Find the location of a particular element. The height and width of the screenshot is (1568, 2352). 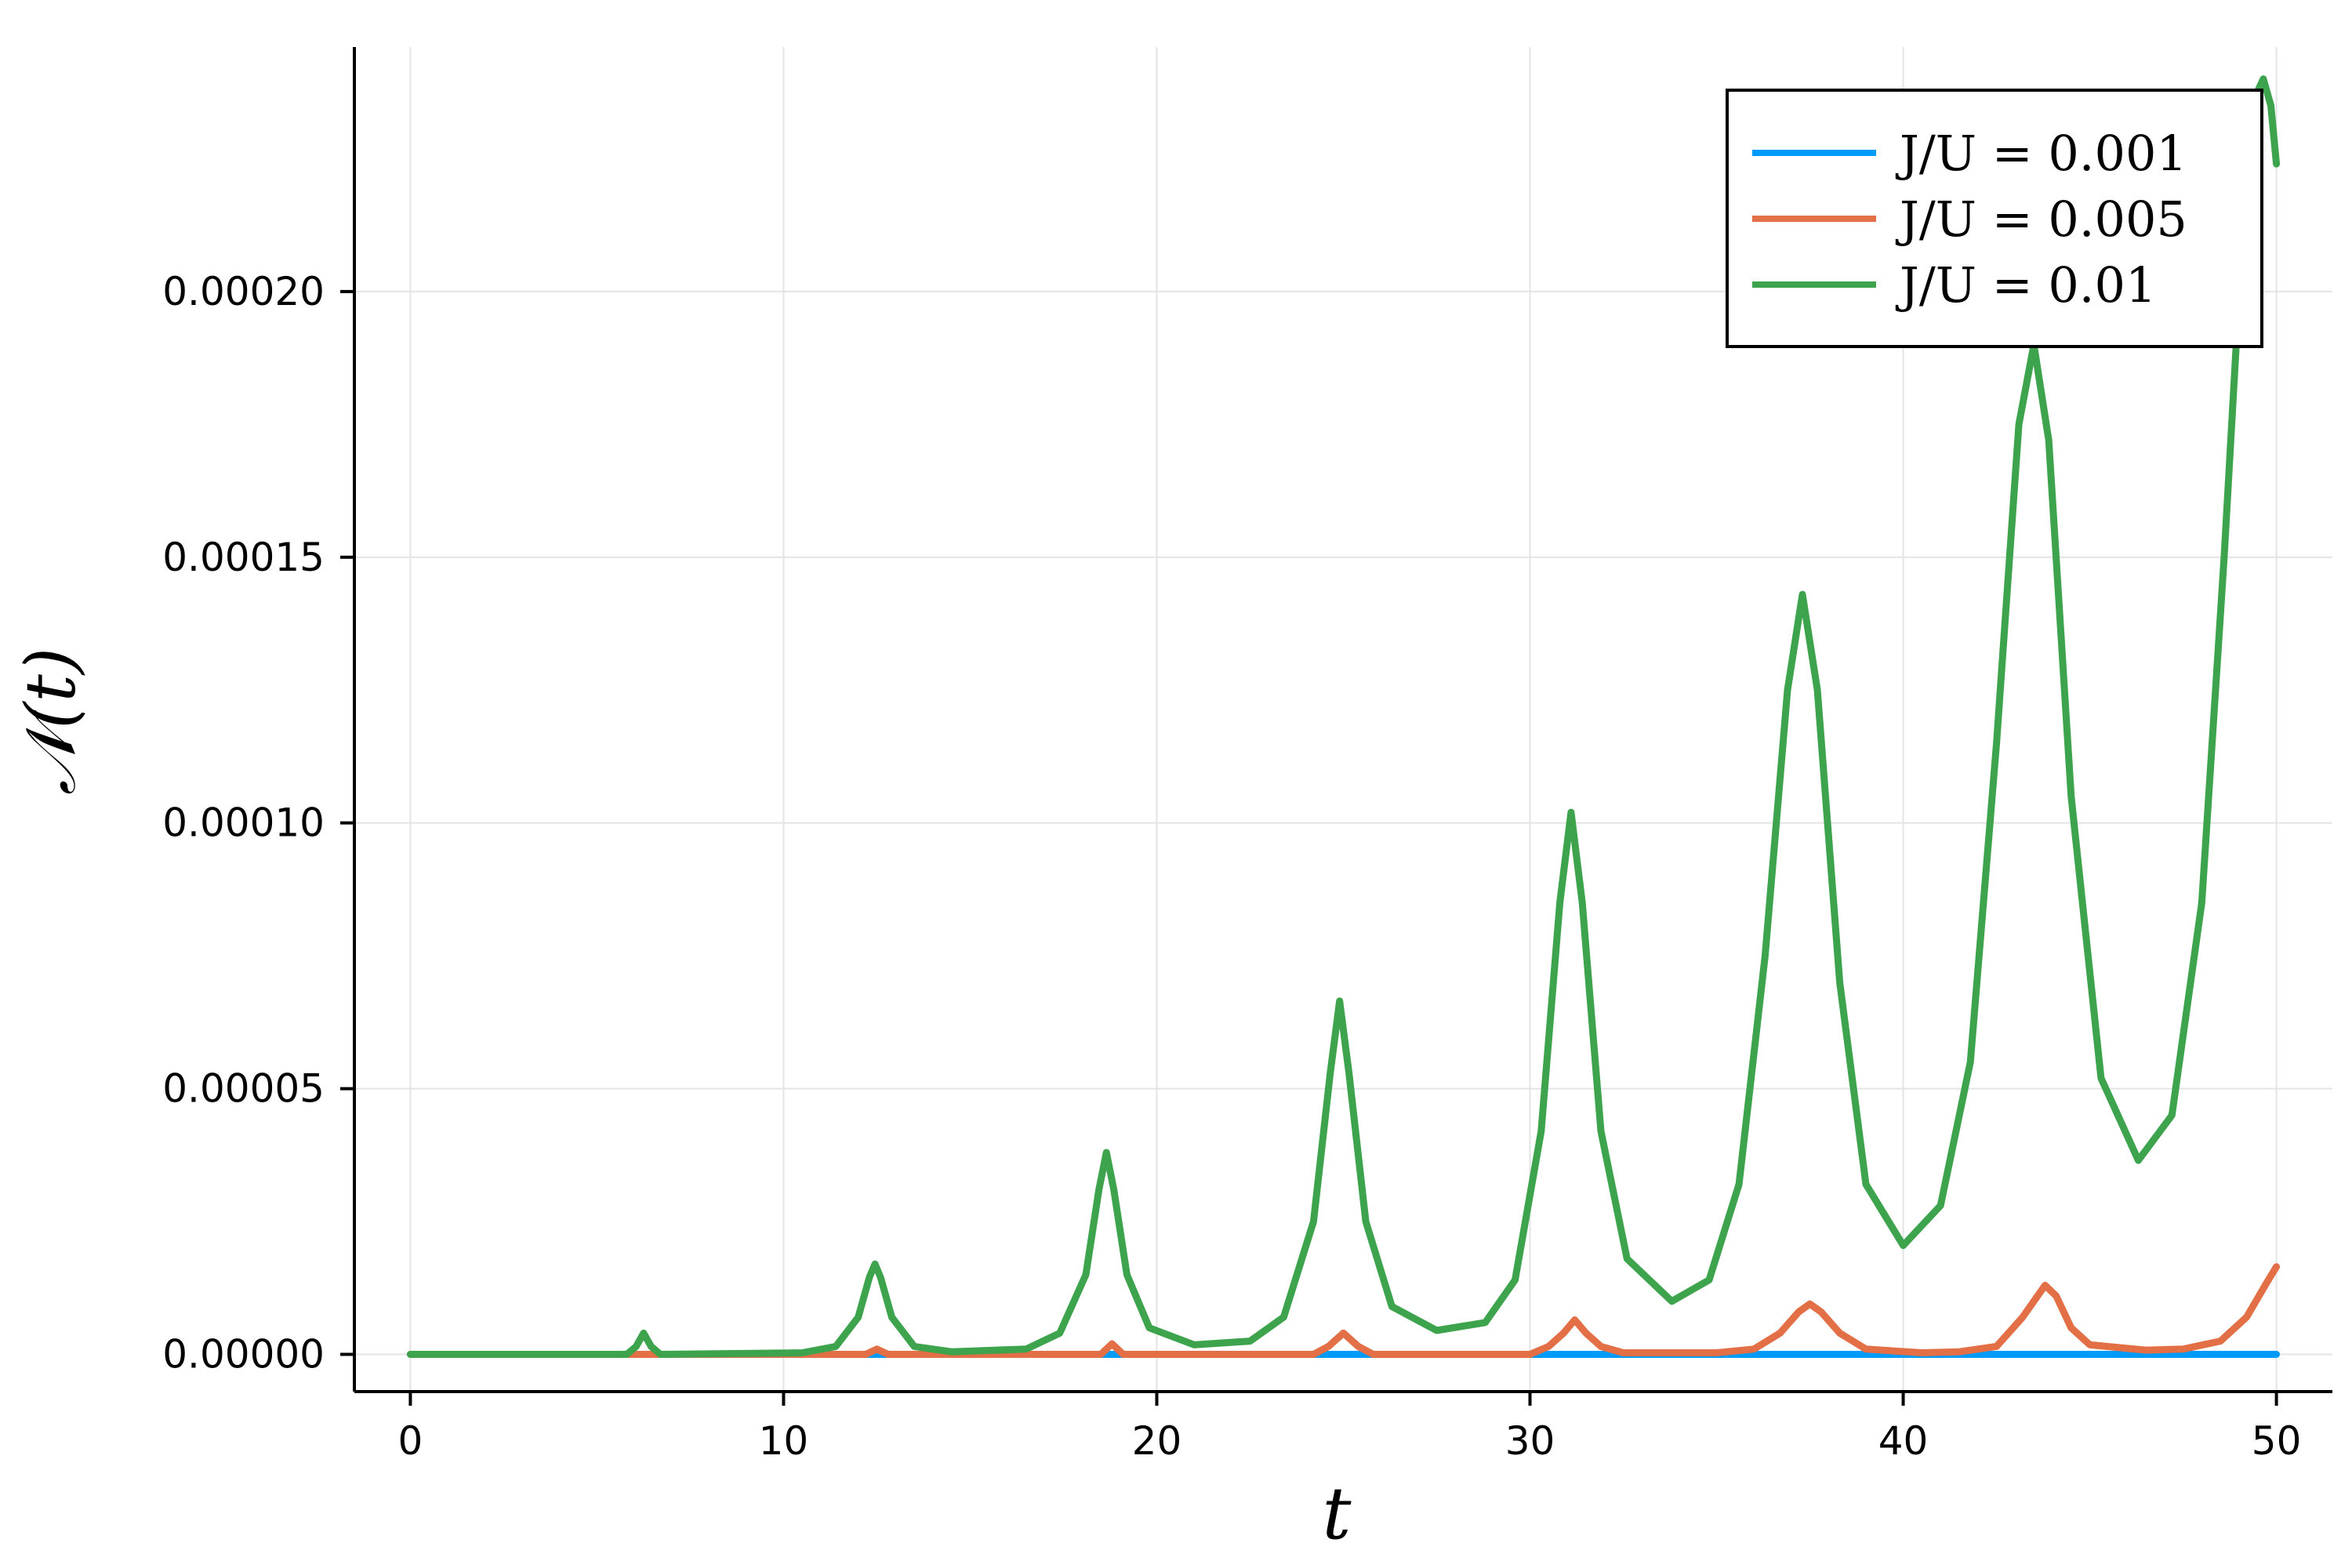

legend: J/U = 0.001 J/U = 0.005 J/U = 0.01 is located at coordinates (1995, 219).